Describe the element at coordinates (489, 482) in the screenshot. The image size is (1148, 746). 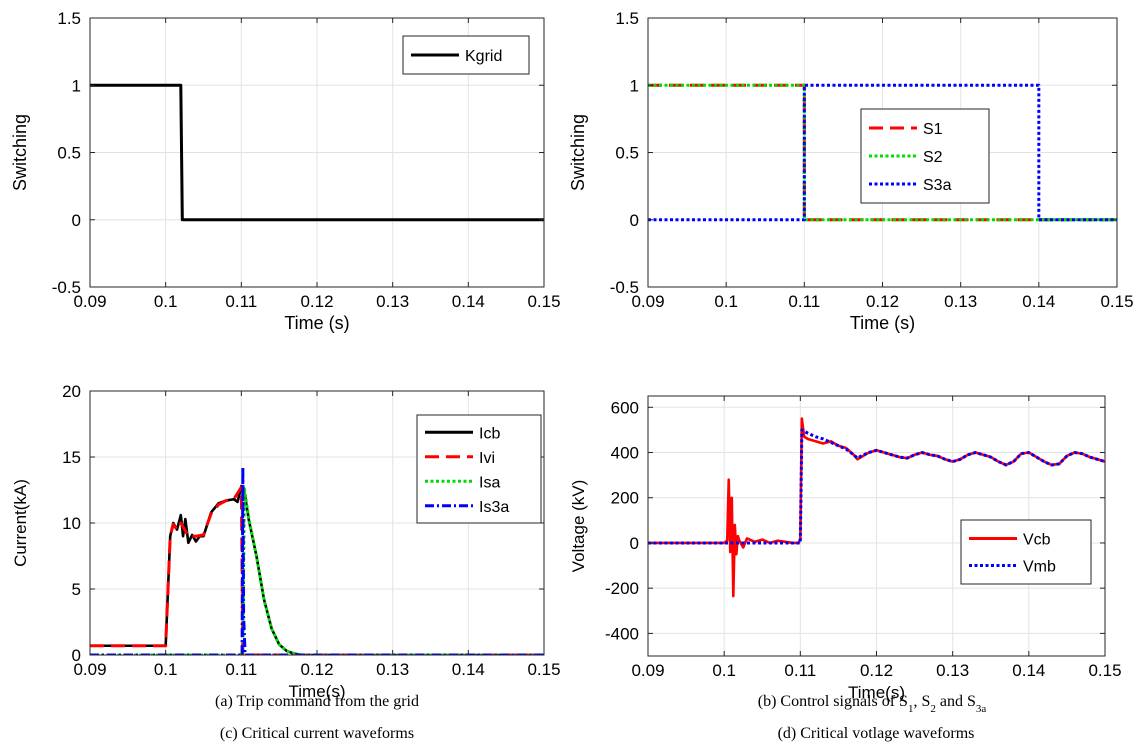
I see `legend-label-isa: Isa` at that location.